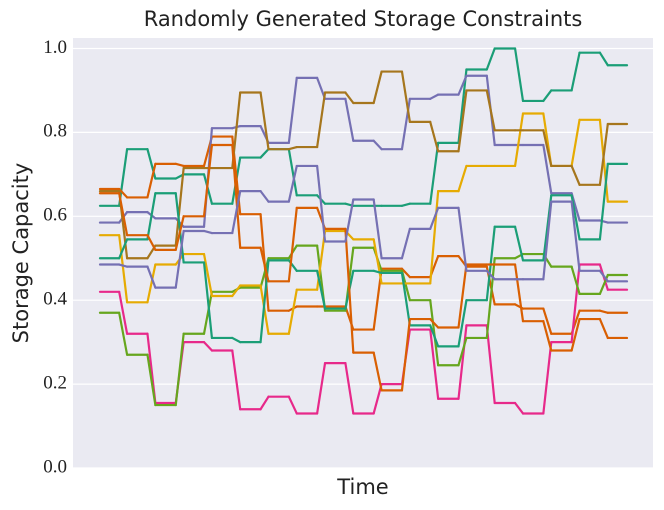  What do you see at coordinates (55, 215) in the screenshot?
I see `y-tick-label: 0.6` at bounding box center [55, 215].